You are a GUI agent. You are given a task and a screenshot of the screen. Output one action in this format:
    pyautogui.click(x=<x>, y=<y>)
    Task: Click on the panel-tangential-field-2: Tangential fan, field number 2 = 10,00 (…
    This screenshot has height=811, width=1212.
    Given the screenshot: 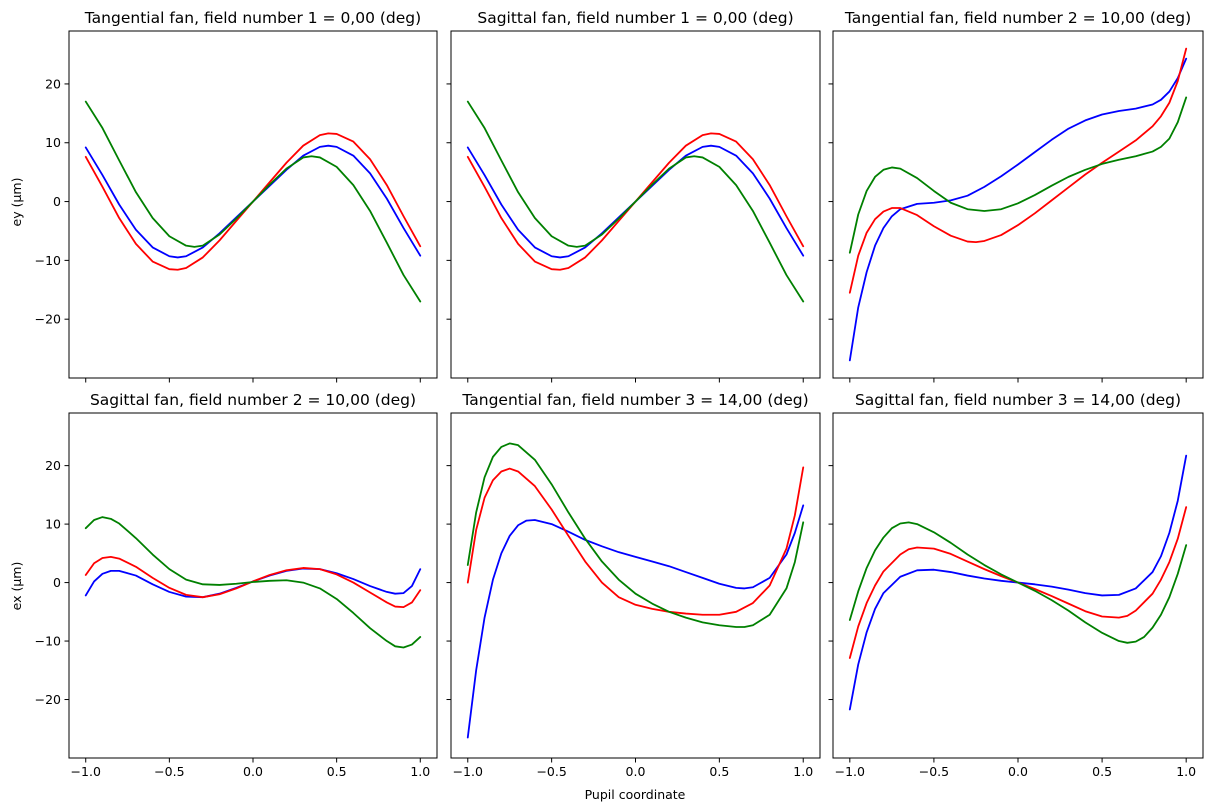 What is the action you would take?
    pyautogui.click(x=1016, y=196)
    